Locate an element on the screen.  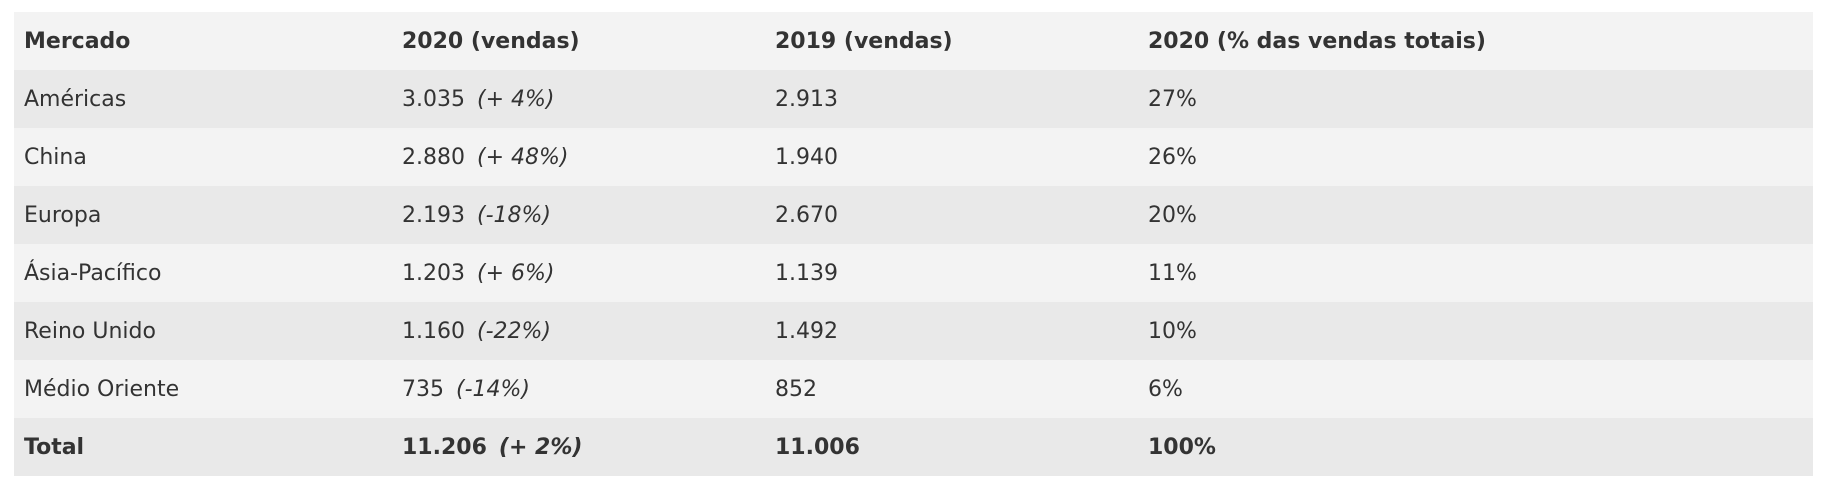
change: (+ 4%) is located at coordinates (515, 99).